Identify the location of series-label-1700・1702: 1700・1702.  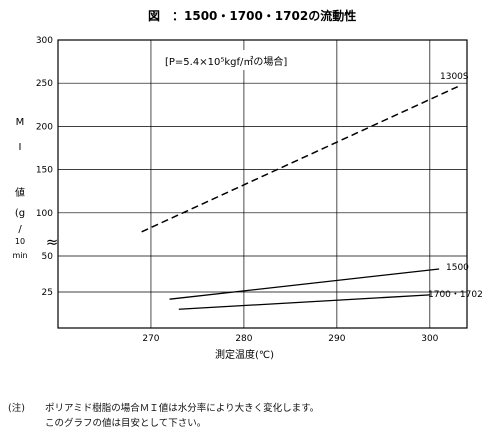
(455, 295).